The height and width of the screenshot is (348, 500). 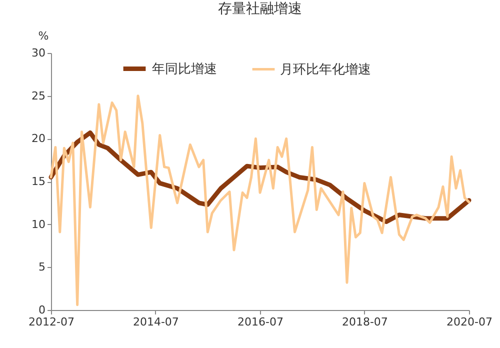 What do you see at coordinates (469, 322) in the screenshot?
I see `x-tick-label: 2020-07` at bounding box center [469, 322].